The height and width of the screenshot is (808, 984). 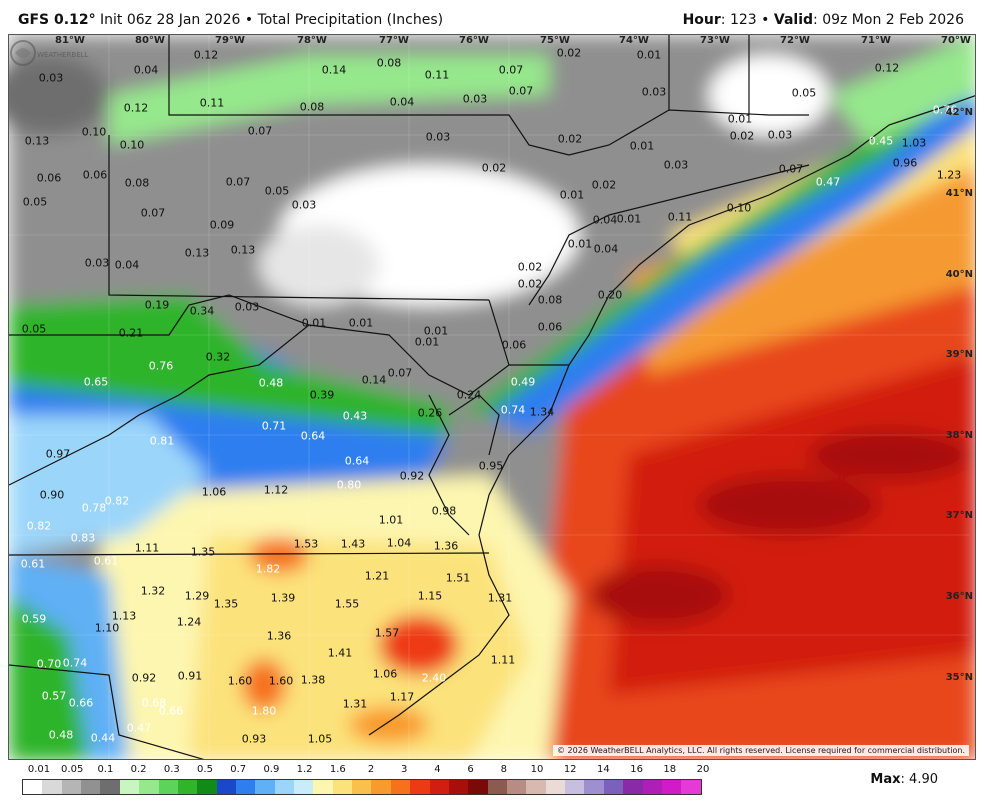 I want to click on init-time: Init 06z 28 Jan 2026, so click(x=170, y=20).